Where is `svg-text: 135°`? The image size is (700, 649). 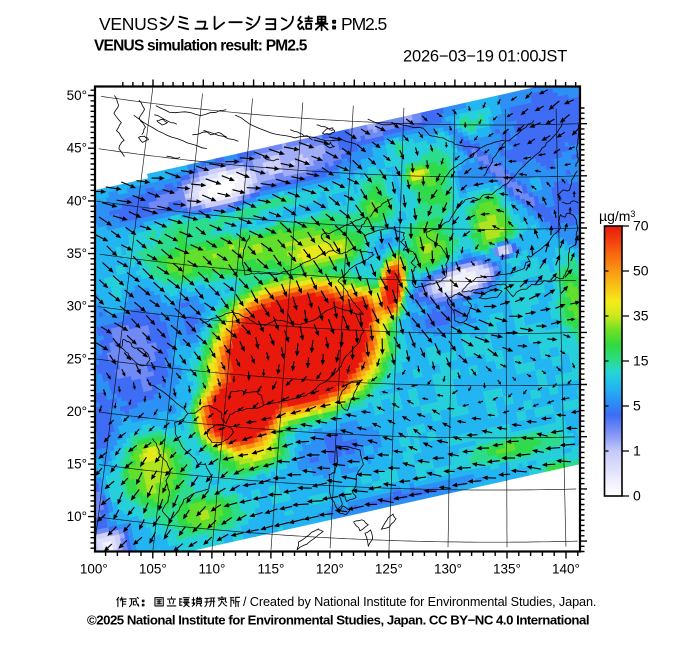
svg-text: 135° is located at coordinates (507, 569).